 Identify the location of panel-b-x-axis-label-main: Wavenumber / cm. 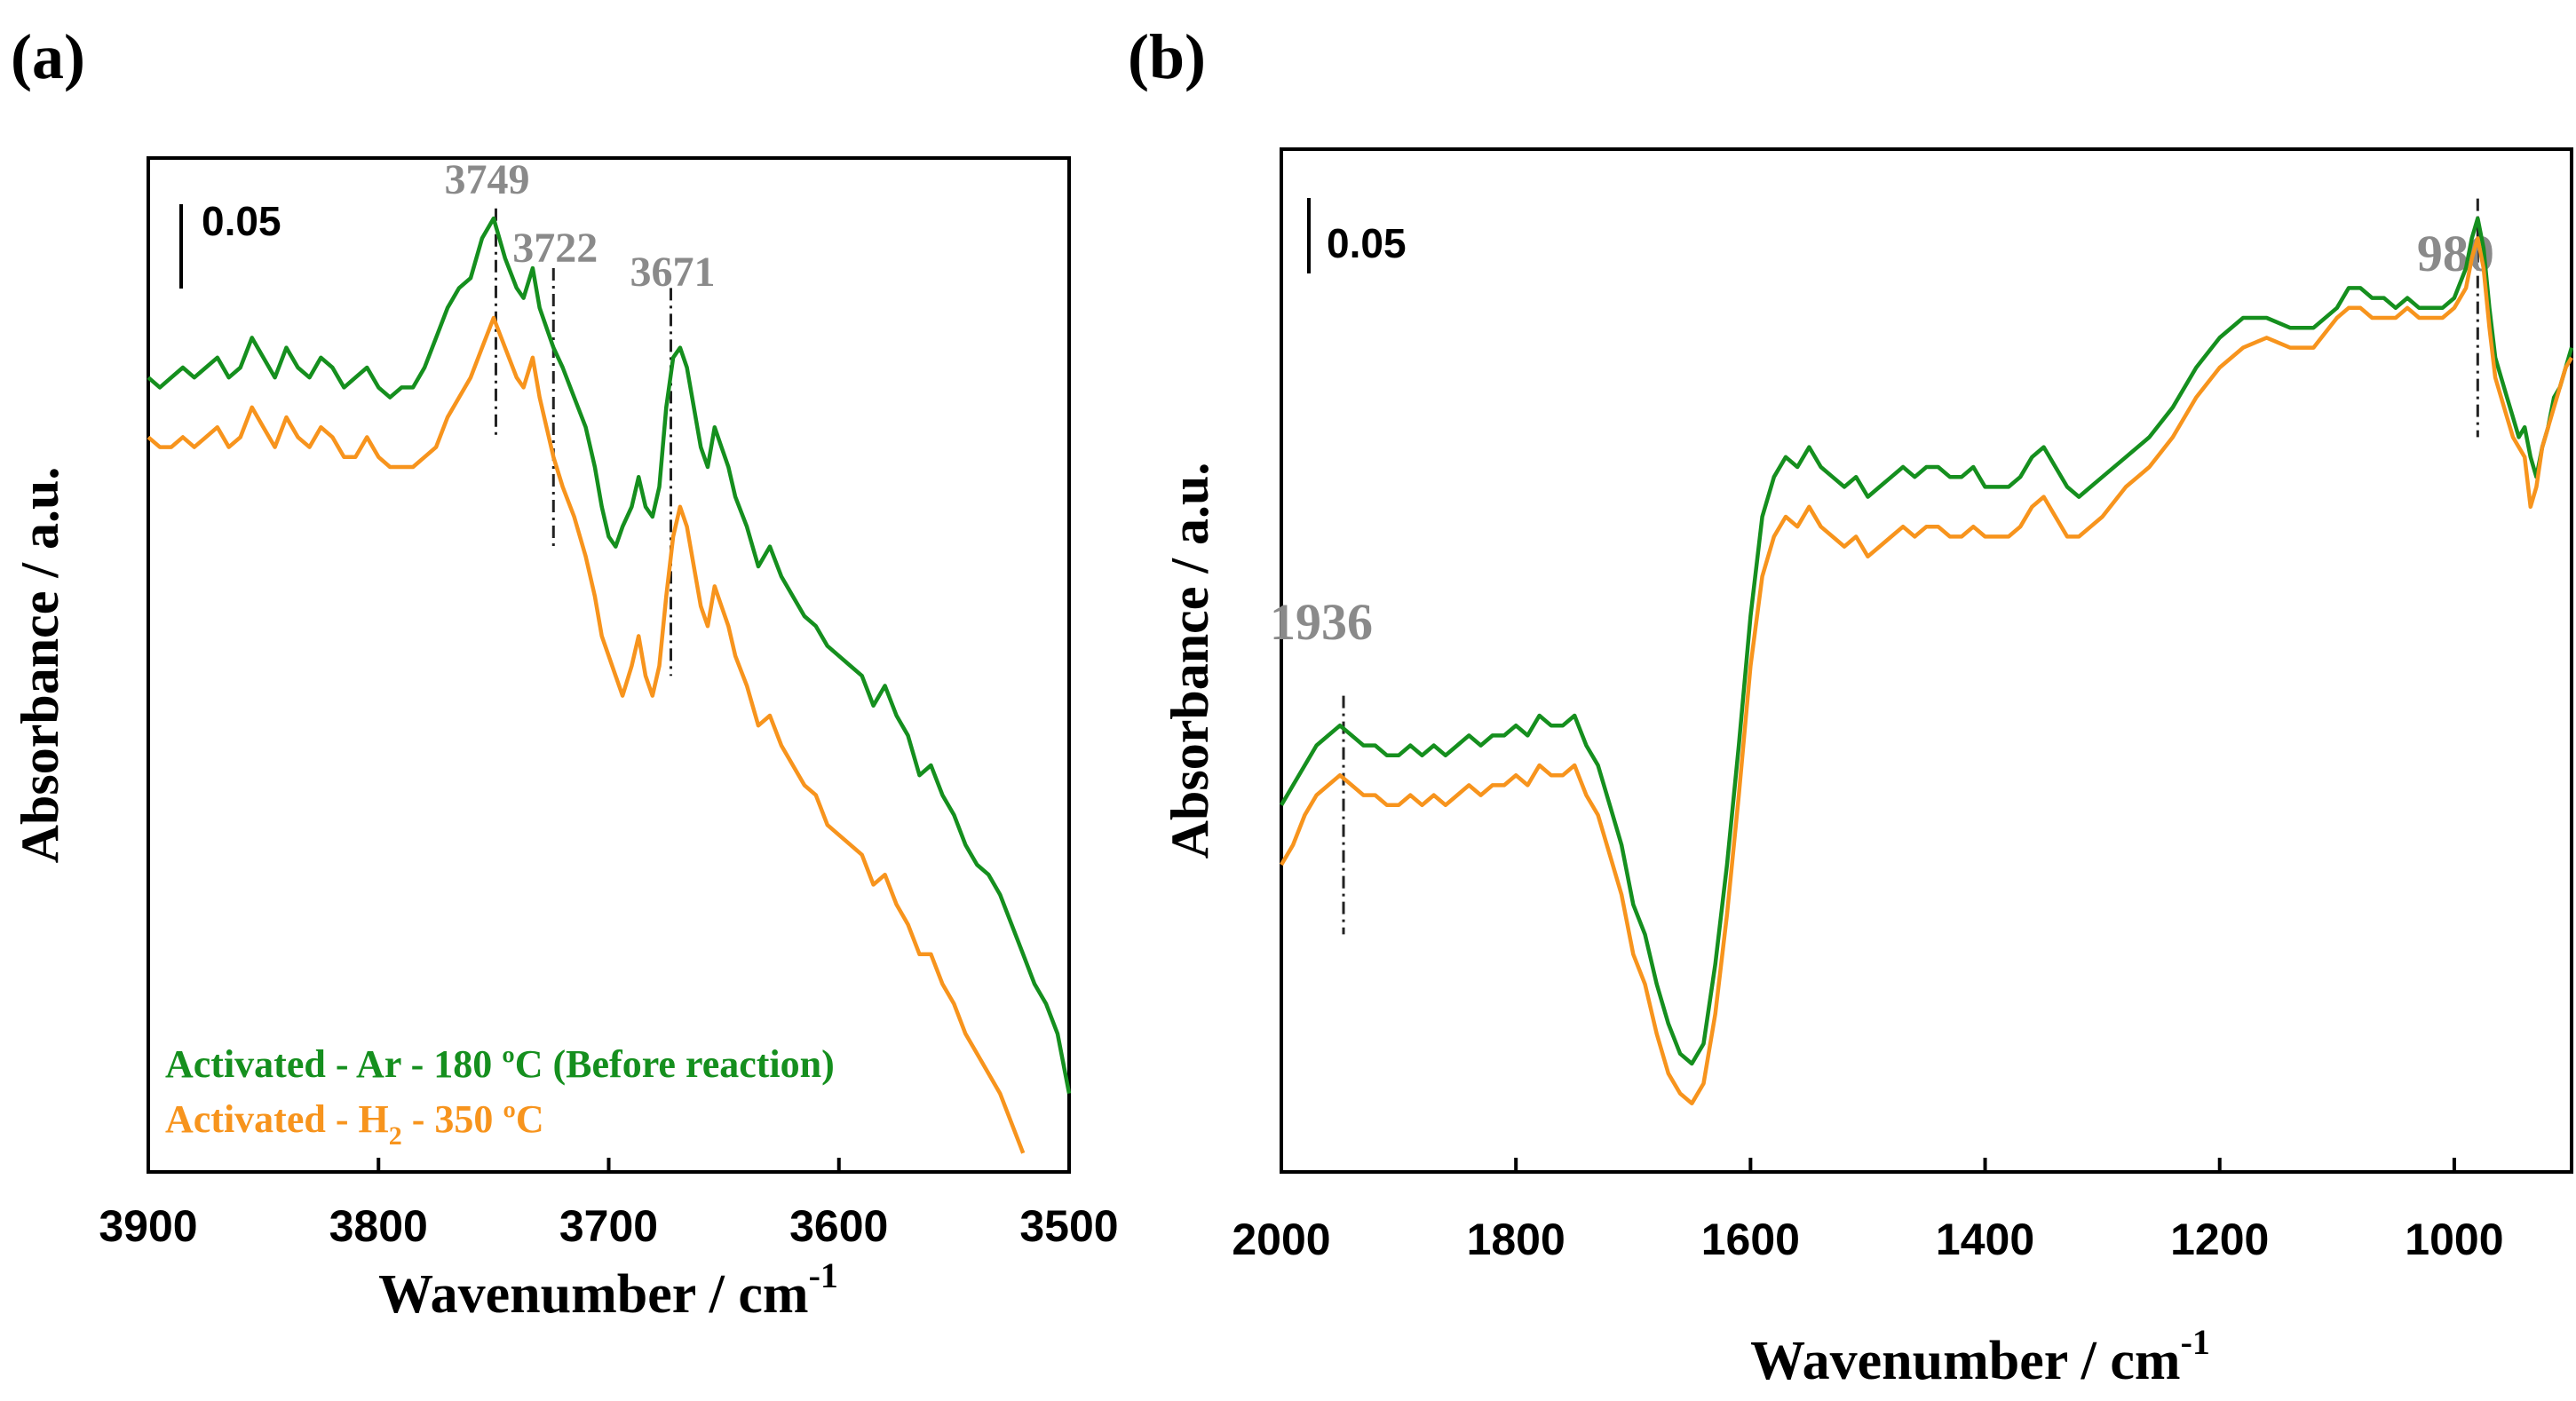
(1965, 1361).